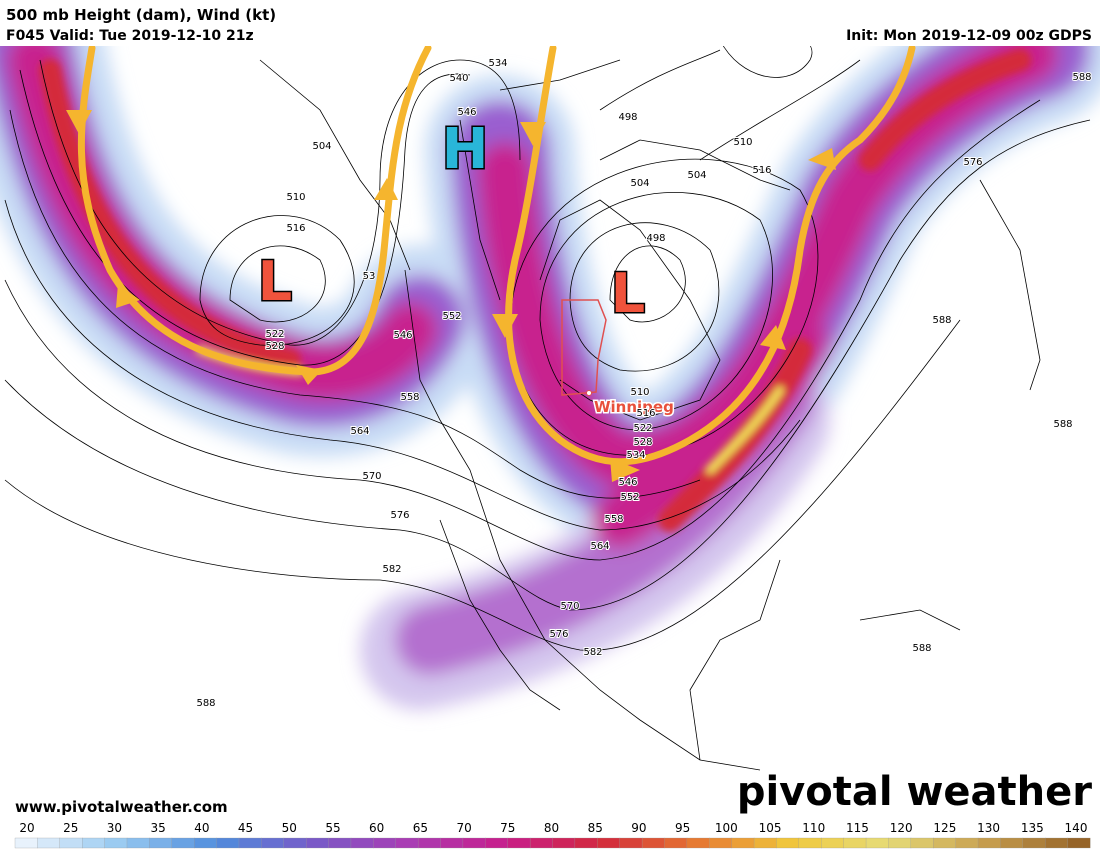 Image resolution: width=1100 pixels, height=850 pixels. Describe the element at coordinates (26, 828) in the screenshot. I see `colorbar-tick-label: 20` at that location.